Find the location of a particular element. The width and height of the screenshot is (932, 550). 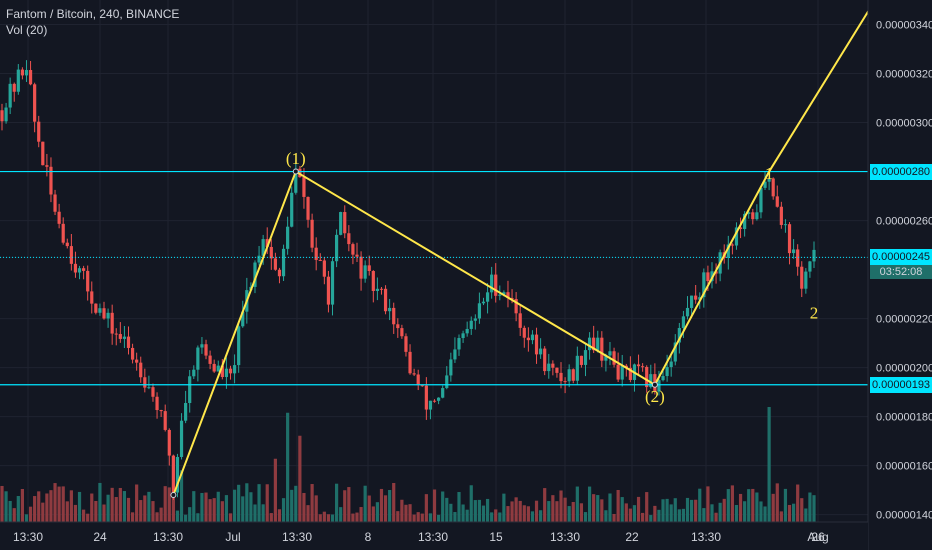

wave-anchor-point is located at coordinates (295, 171).